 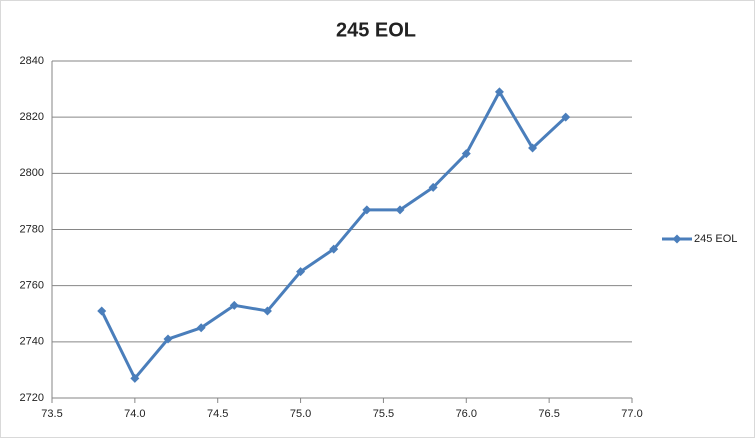 I want to click on x-tick-label: 76.0, so click(x=466, y=414).